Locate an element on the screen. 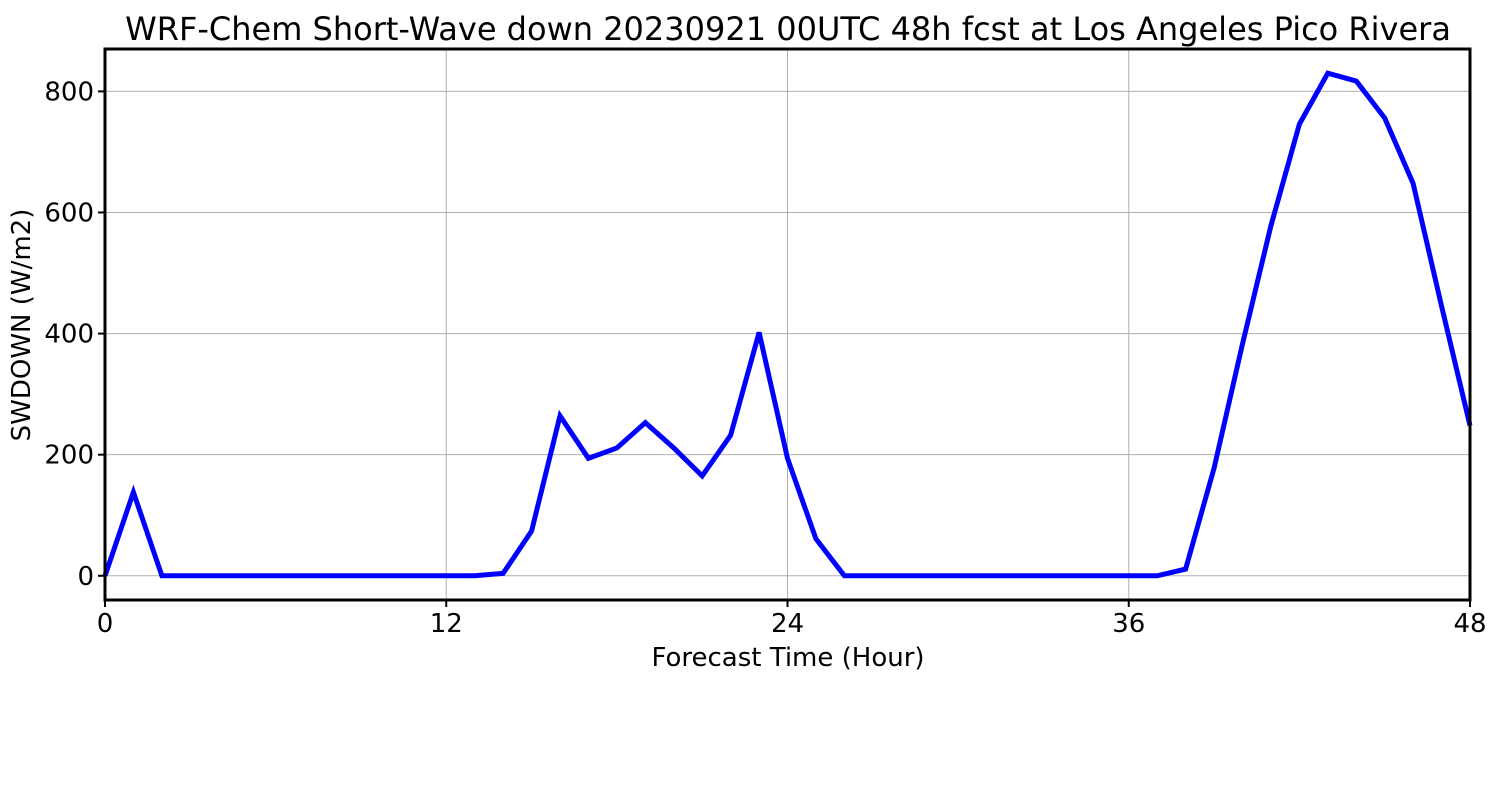 This screenshot has width=1500, height=800. y-tick-label: 800 is located at coordinates (69, 92).